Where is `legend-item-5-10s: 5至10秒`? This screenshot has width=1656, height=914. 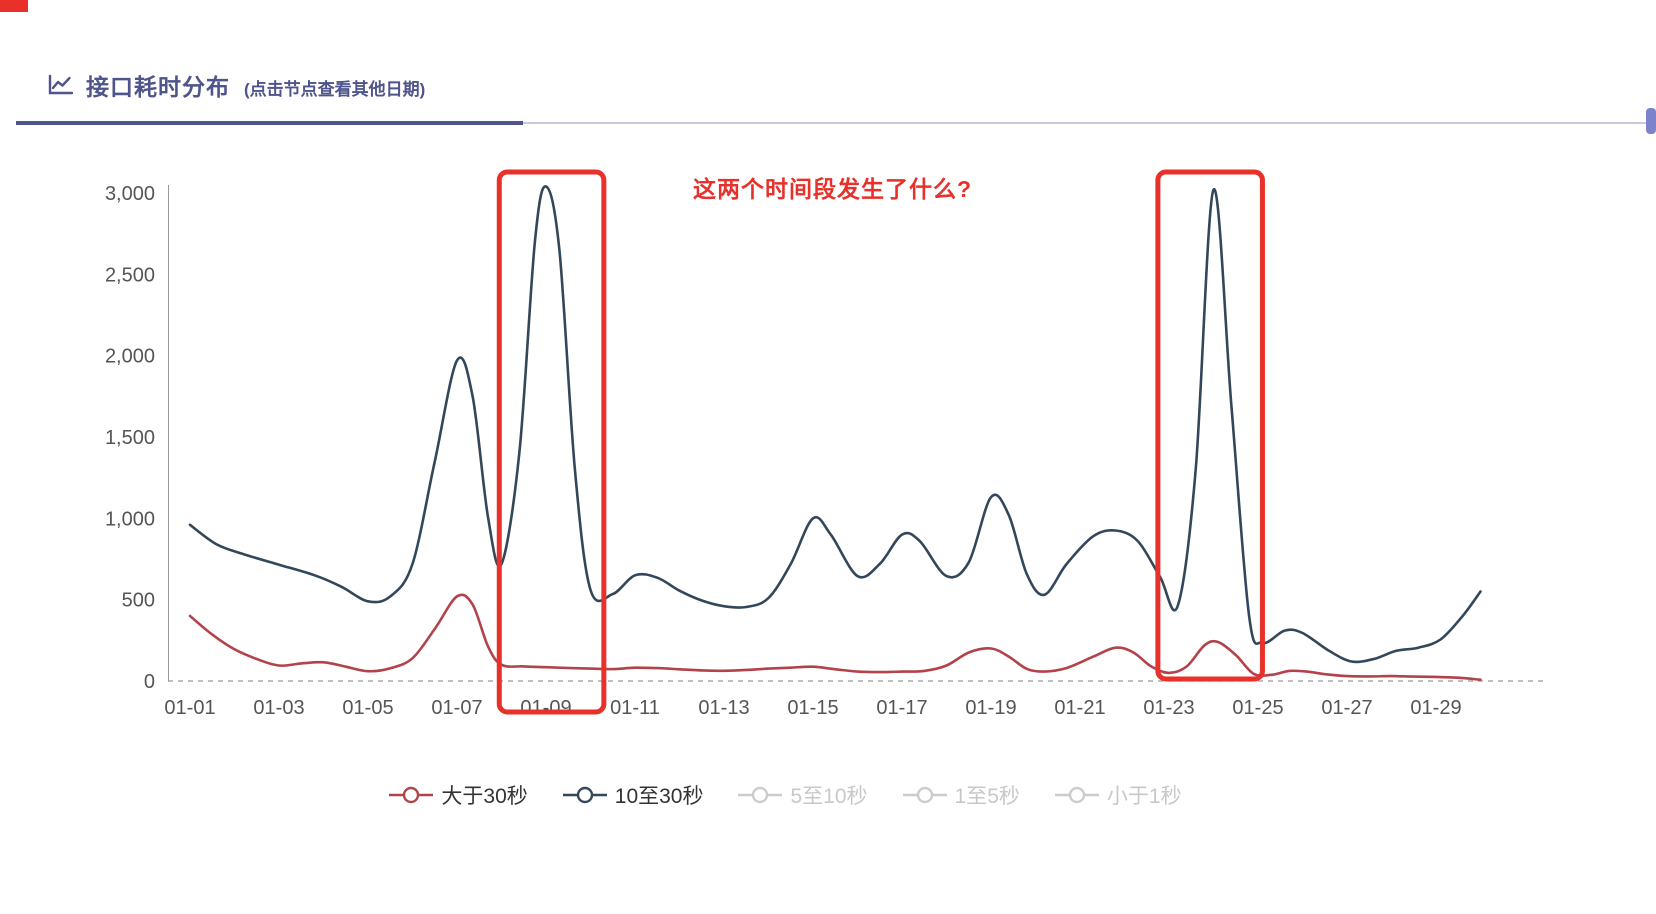
legend-item-5-10s: 5至10秒 is located at coordinates (802, 795).